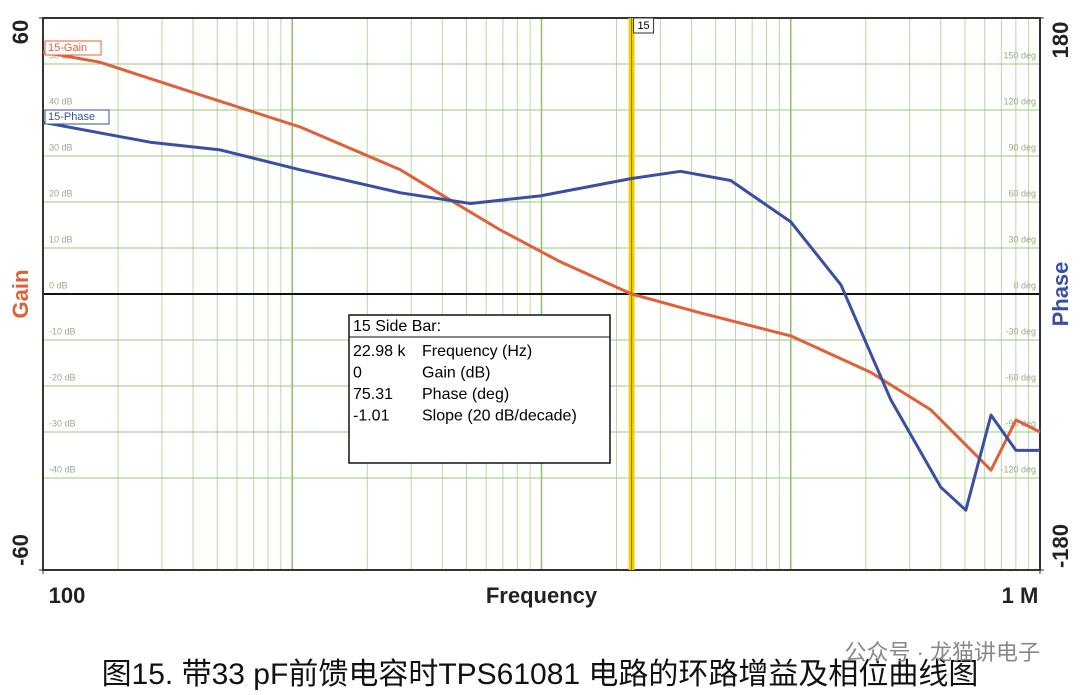 The height and width of the screenshot is (695, 1080). Describe the element at coordinates (62, 331) in the screenshot. I see `y-minor-label: -10 dB` at that location.